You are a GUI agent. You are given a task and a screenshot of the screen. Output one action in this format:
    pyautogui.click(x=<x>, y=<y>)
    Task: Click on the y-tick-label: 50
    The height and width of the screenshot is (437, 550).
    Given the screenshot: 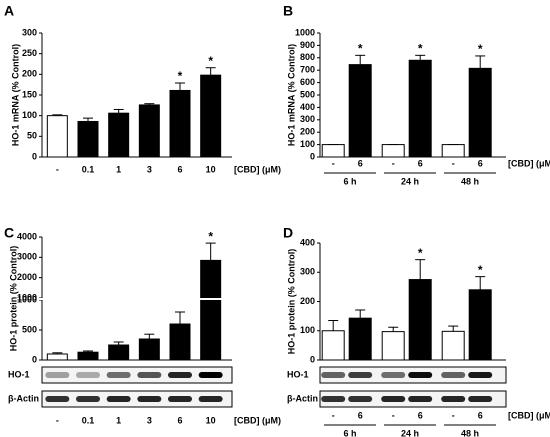 What is the action you would take?
    pyautogui.click(x=32, y=136)
    